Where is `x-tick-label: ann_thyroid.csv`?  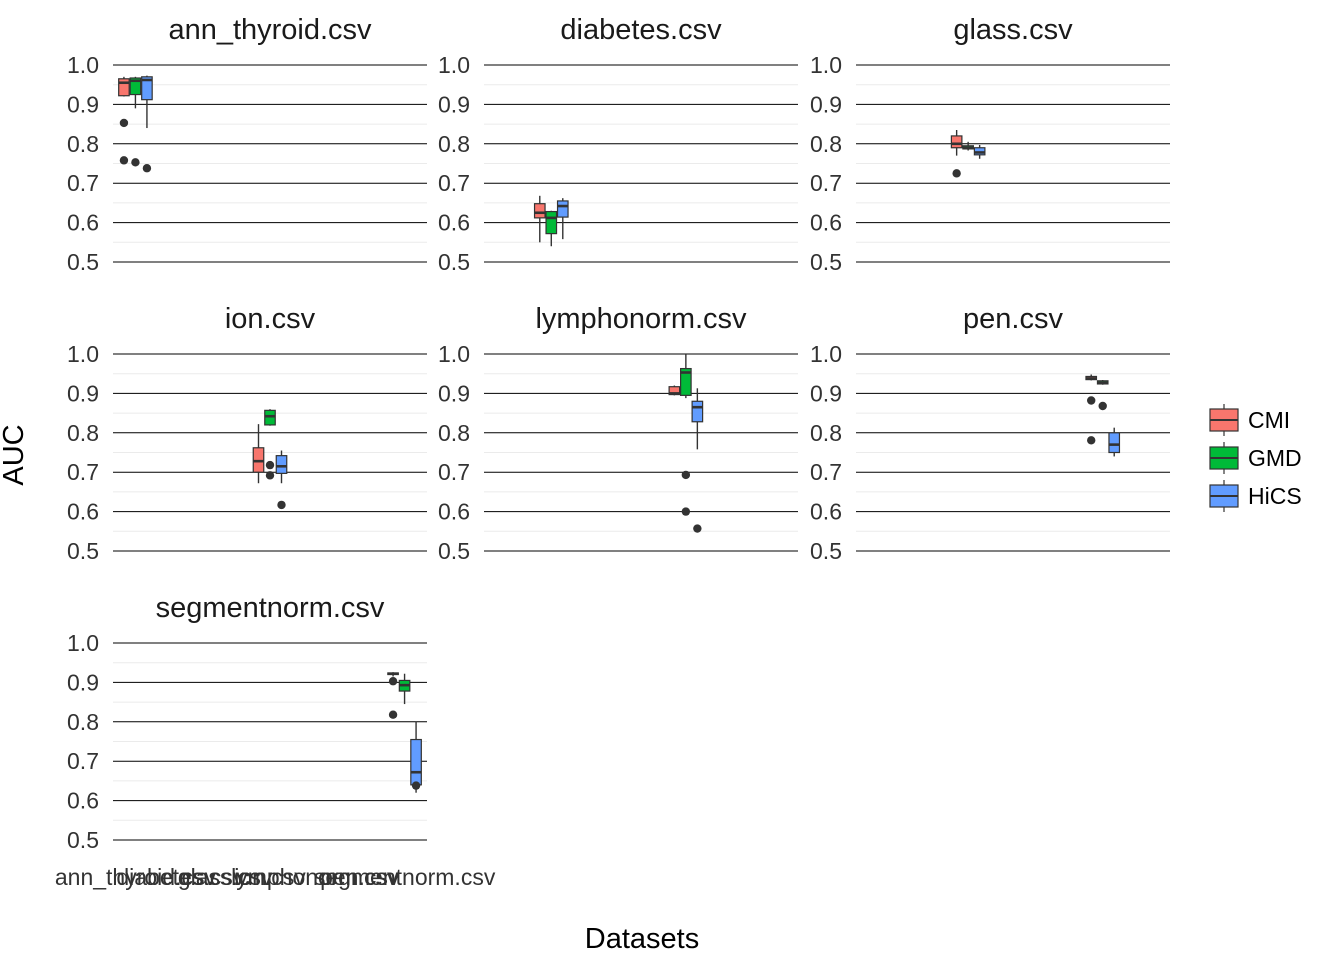 x-tick-label: ann_thyroid.csv is located at coordinates (136, 877).